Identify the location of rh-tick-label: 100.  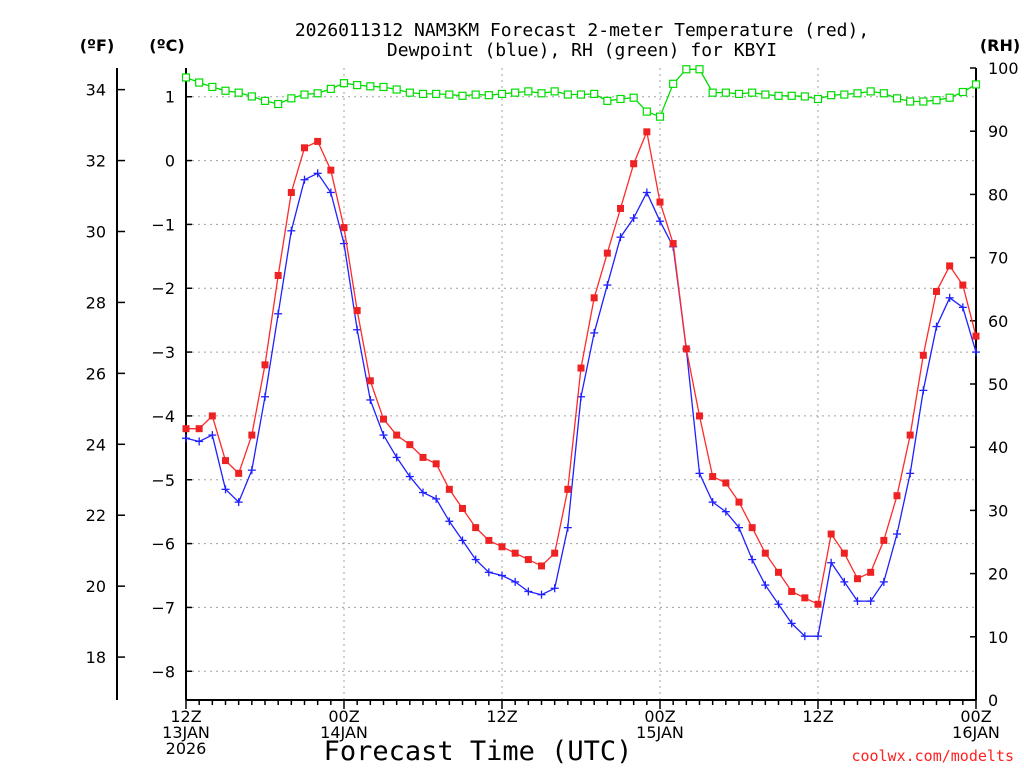
(1003, 68).